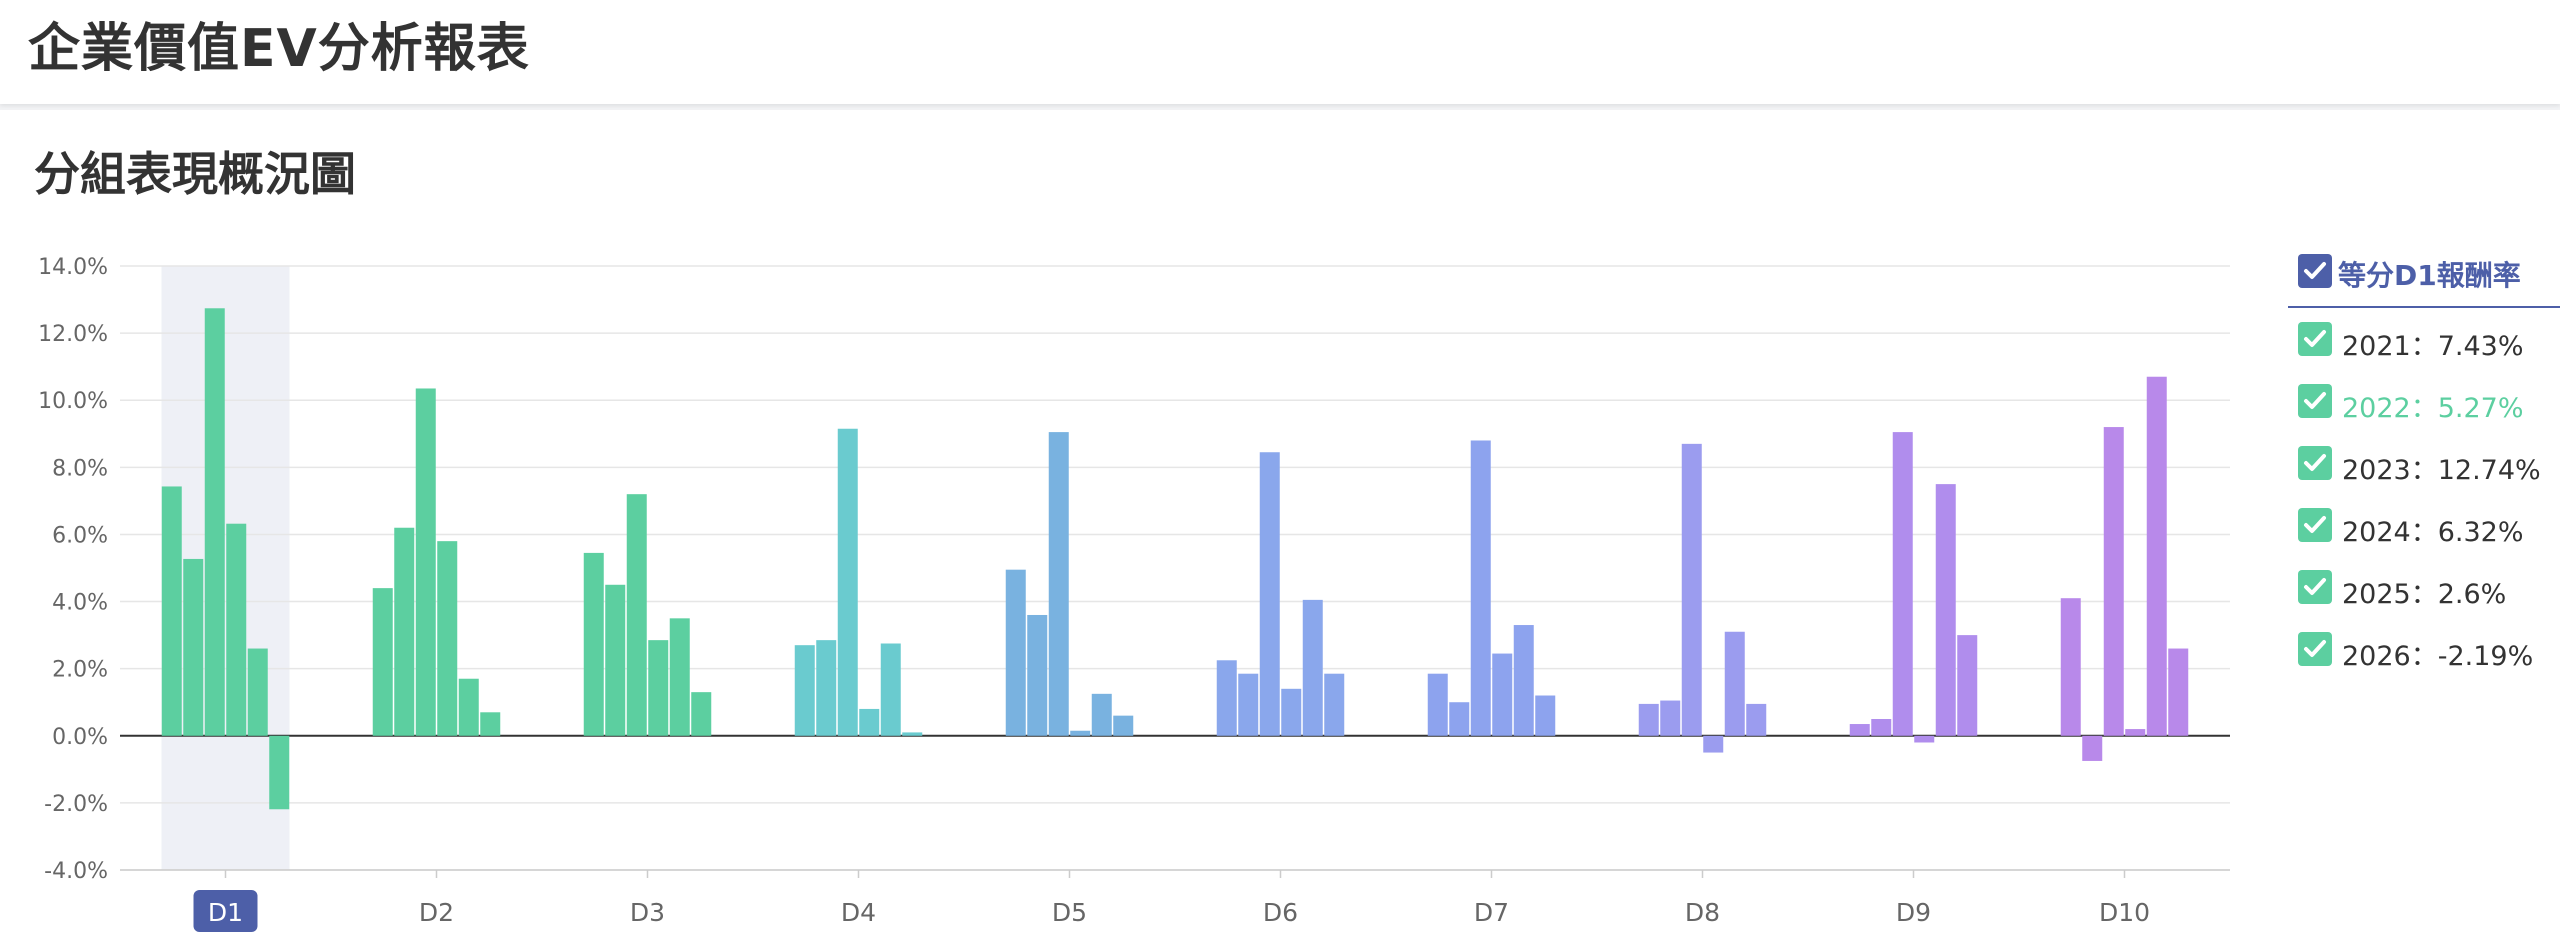  What do you see at coordinates (2438, 656) in the screenshot?
I see `legend-item-label: 2026：-2.19%` at bounding box center [2438, 656].